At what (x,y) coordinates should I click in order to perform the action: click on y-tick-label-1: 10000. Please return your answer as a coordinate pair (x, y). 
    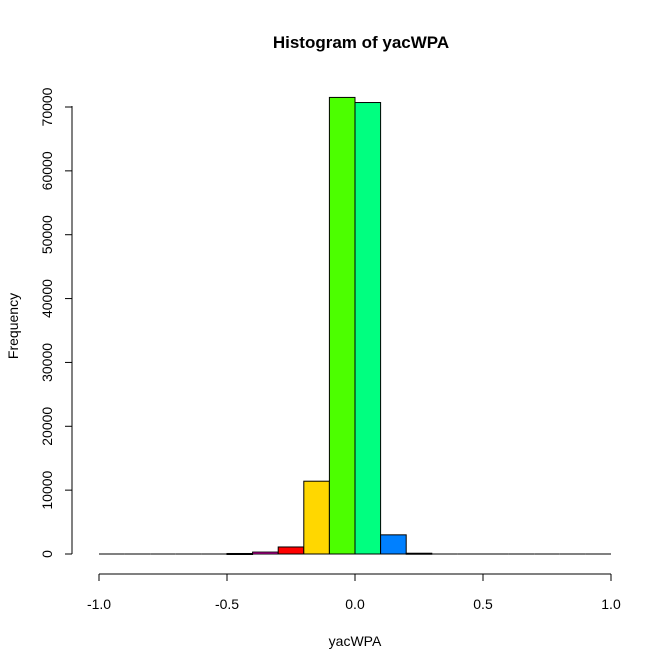
    Looking at the image, I should click on (47, 489).